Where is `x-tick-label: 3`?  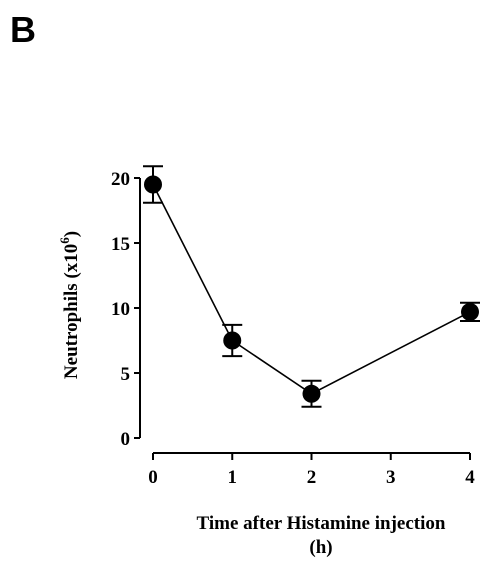
x-tick-label: 3 is located at coordinates (391, 477).